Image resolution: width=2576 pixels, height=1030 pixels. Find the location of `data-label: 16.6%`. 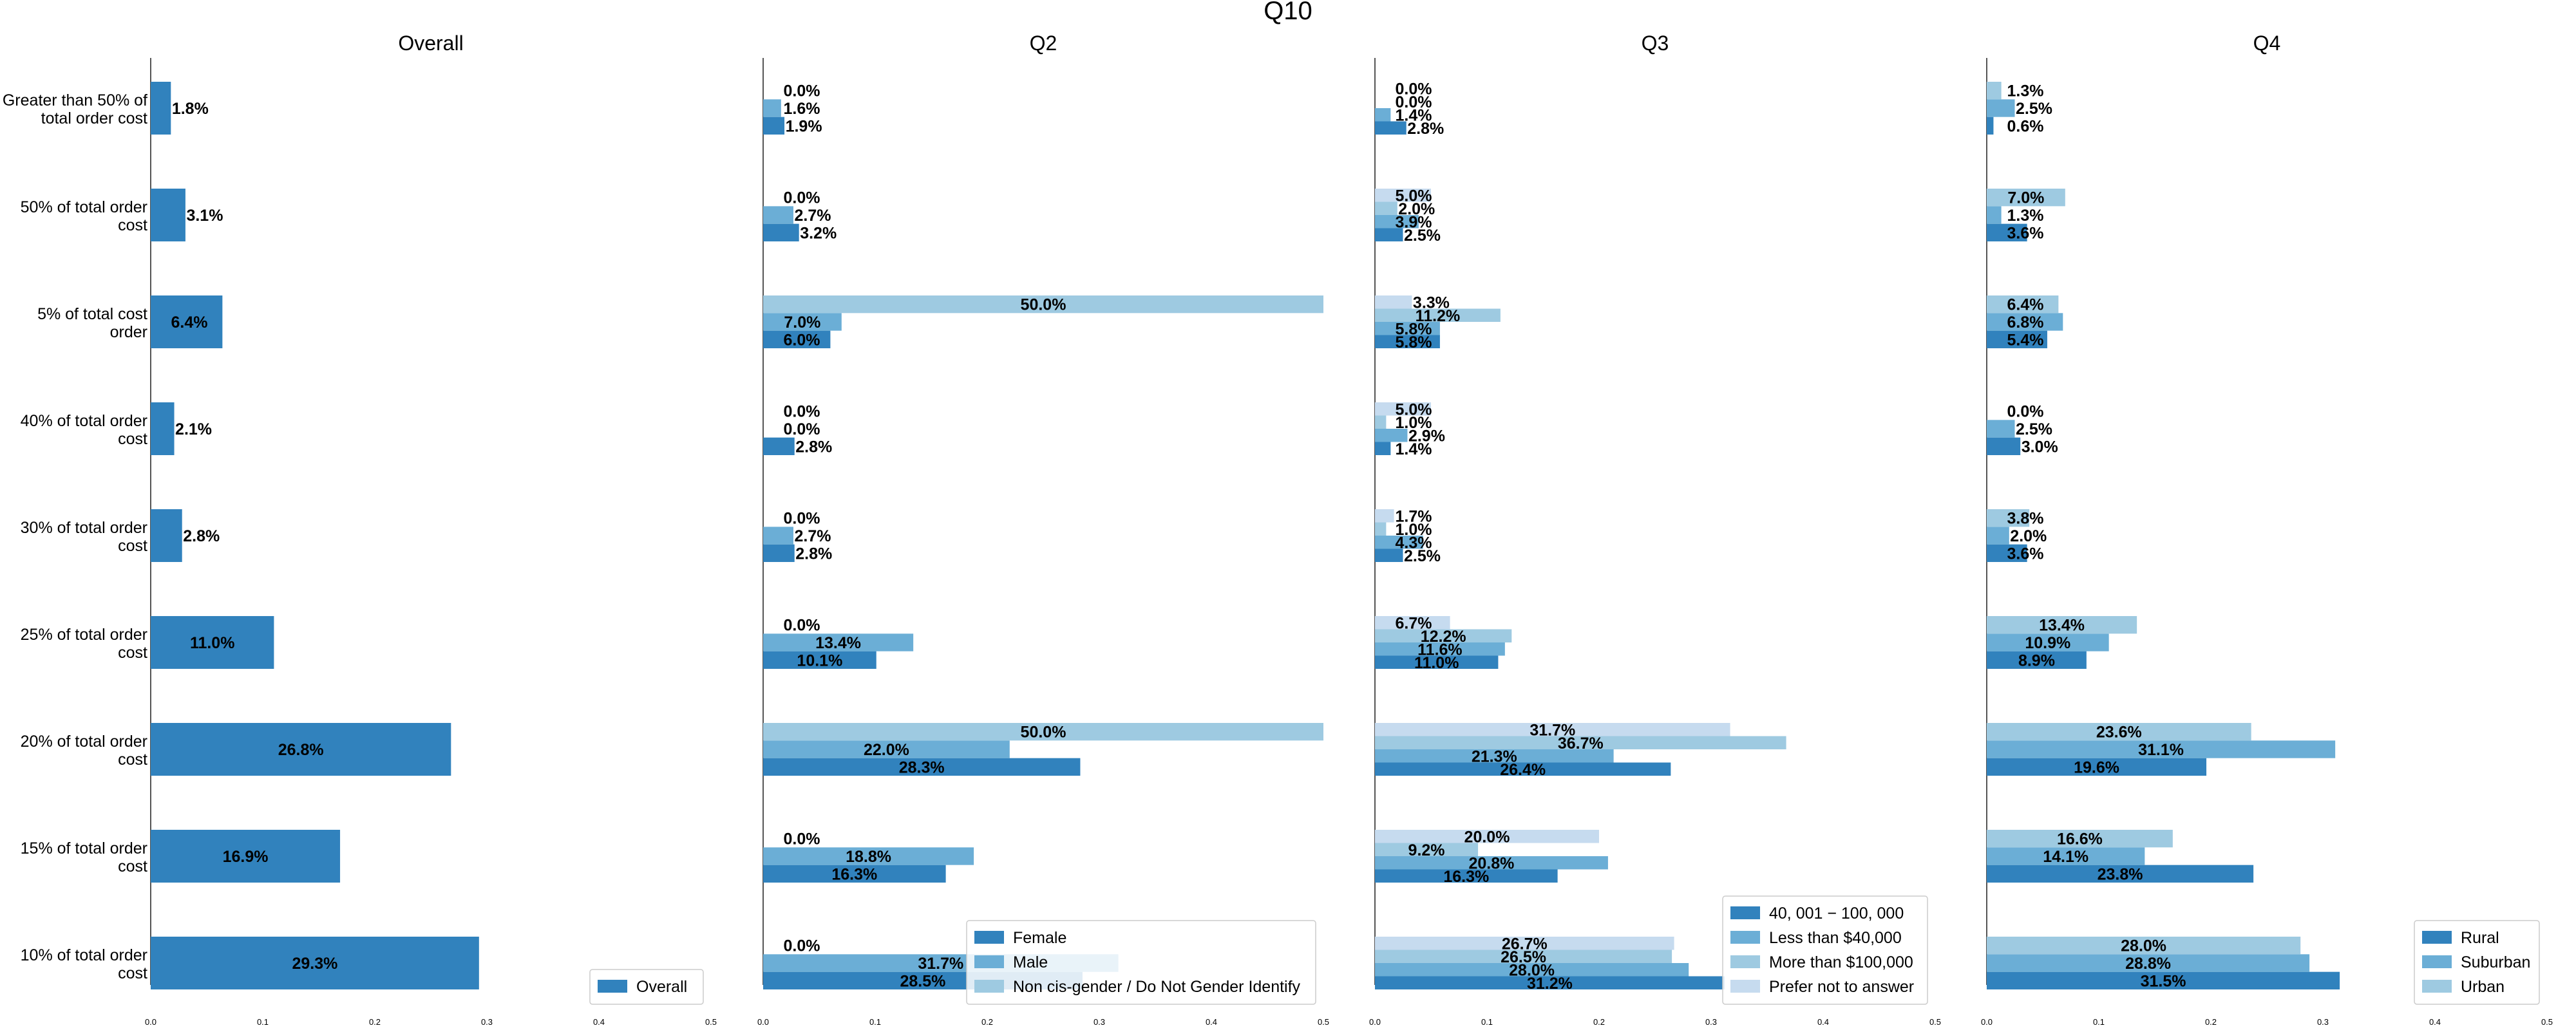

data-label: 16.6% is located at coordinates (2080, 839).